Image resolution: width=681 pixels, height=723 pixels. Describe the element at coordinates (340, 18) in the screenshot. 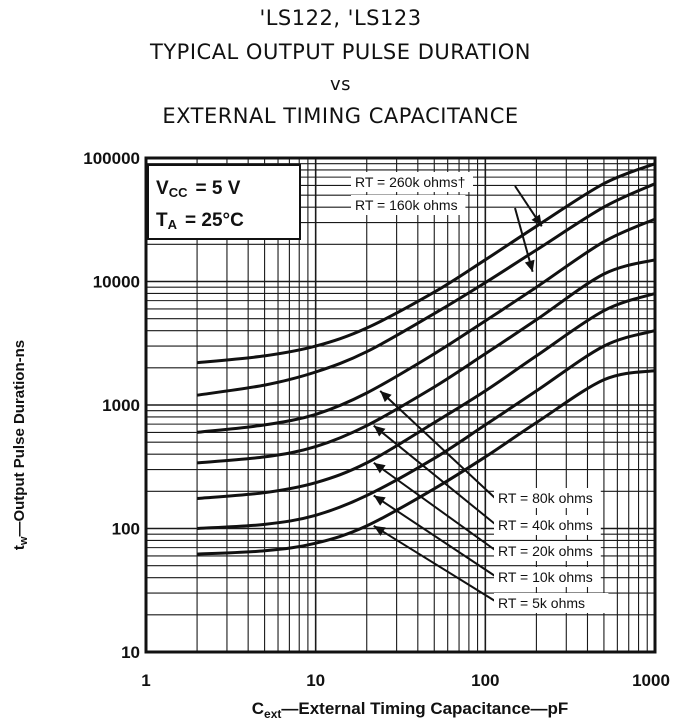

I see `chart-title-line1: 'LS122, 'LS123` at that location.